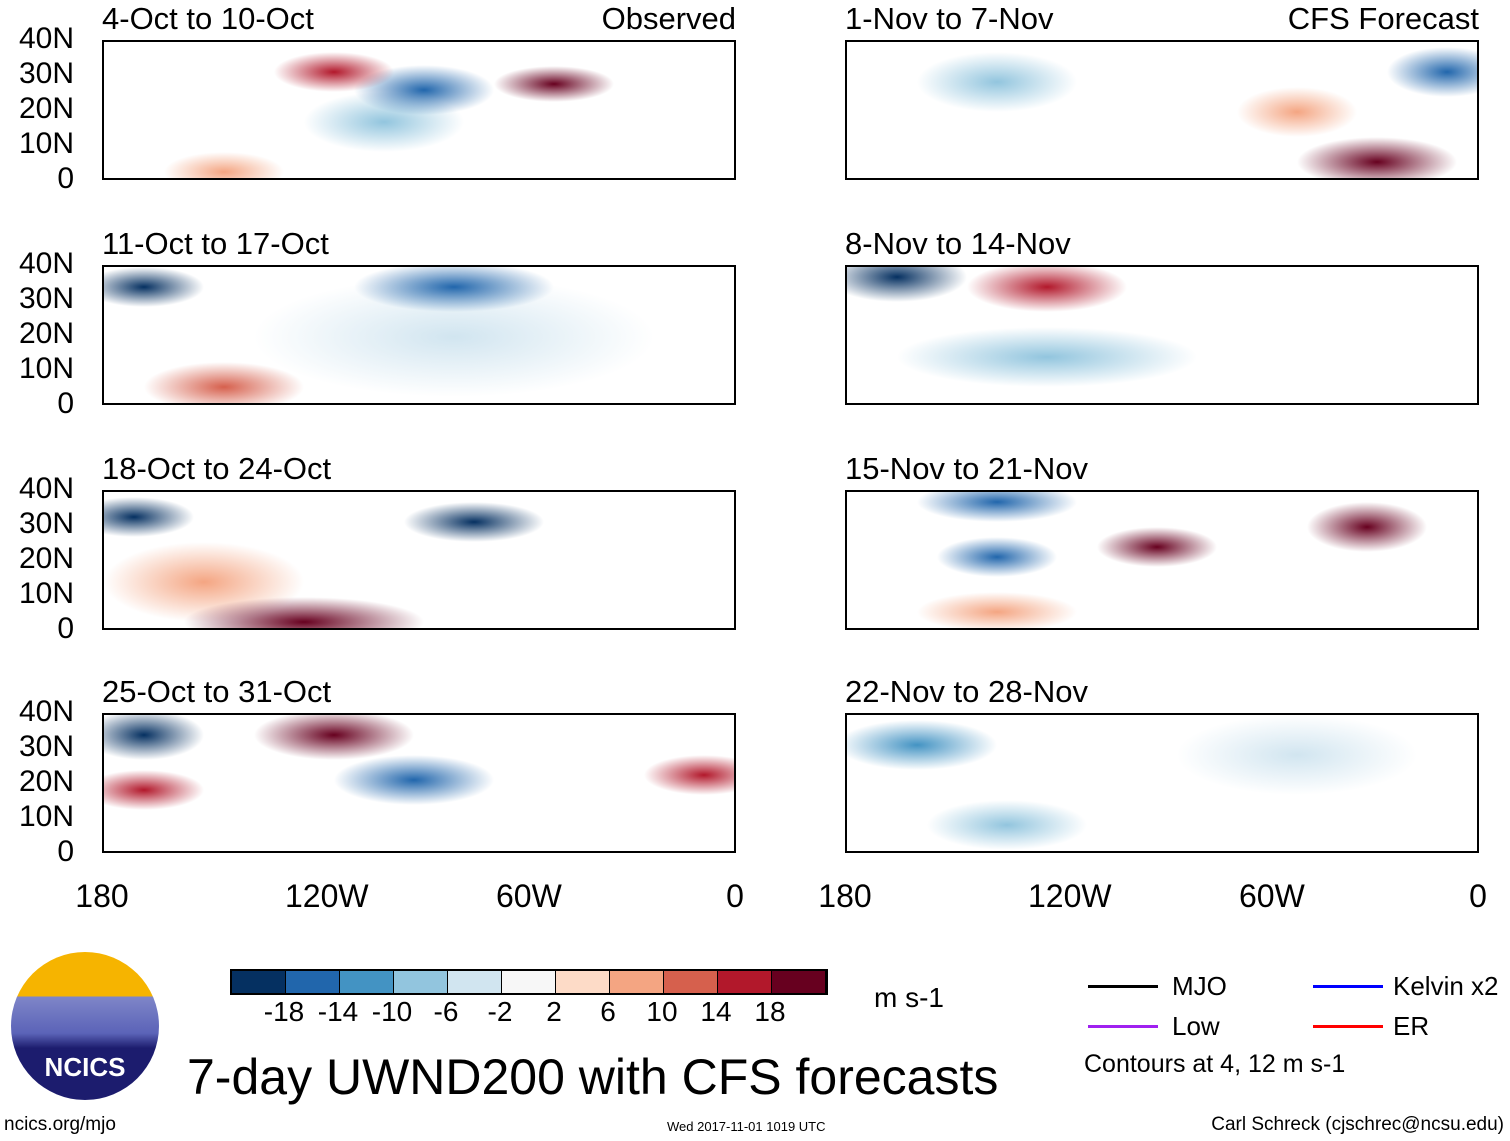  I want to click on panel-title: 4-Oct to 10-Oct, so click(208, 18).